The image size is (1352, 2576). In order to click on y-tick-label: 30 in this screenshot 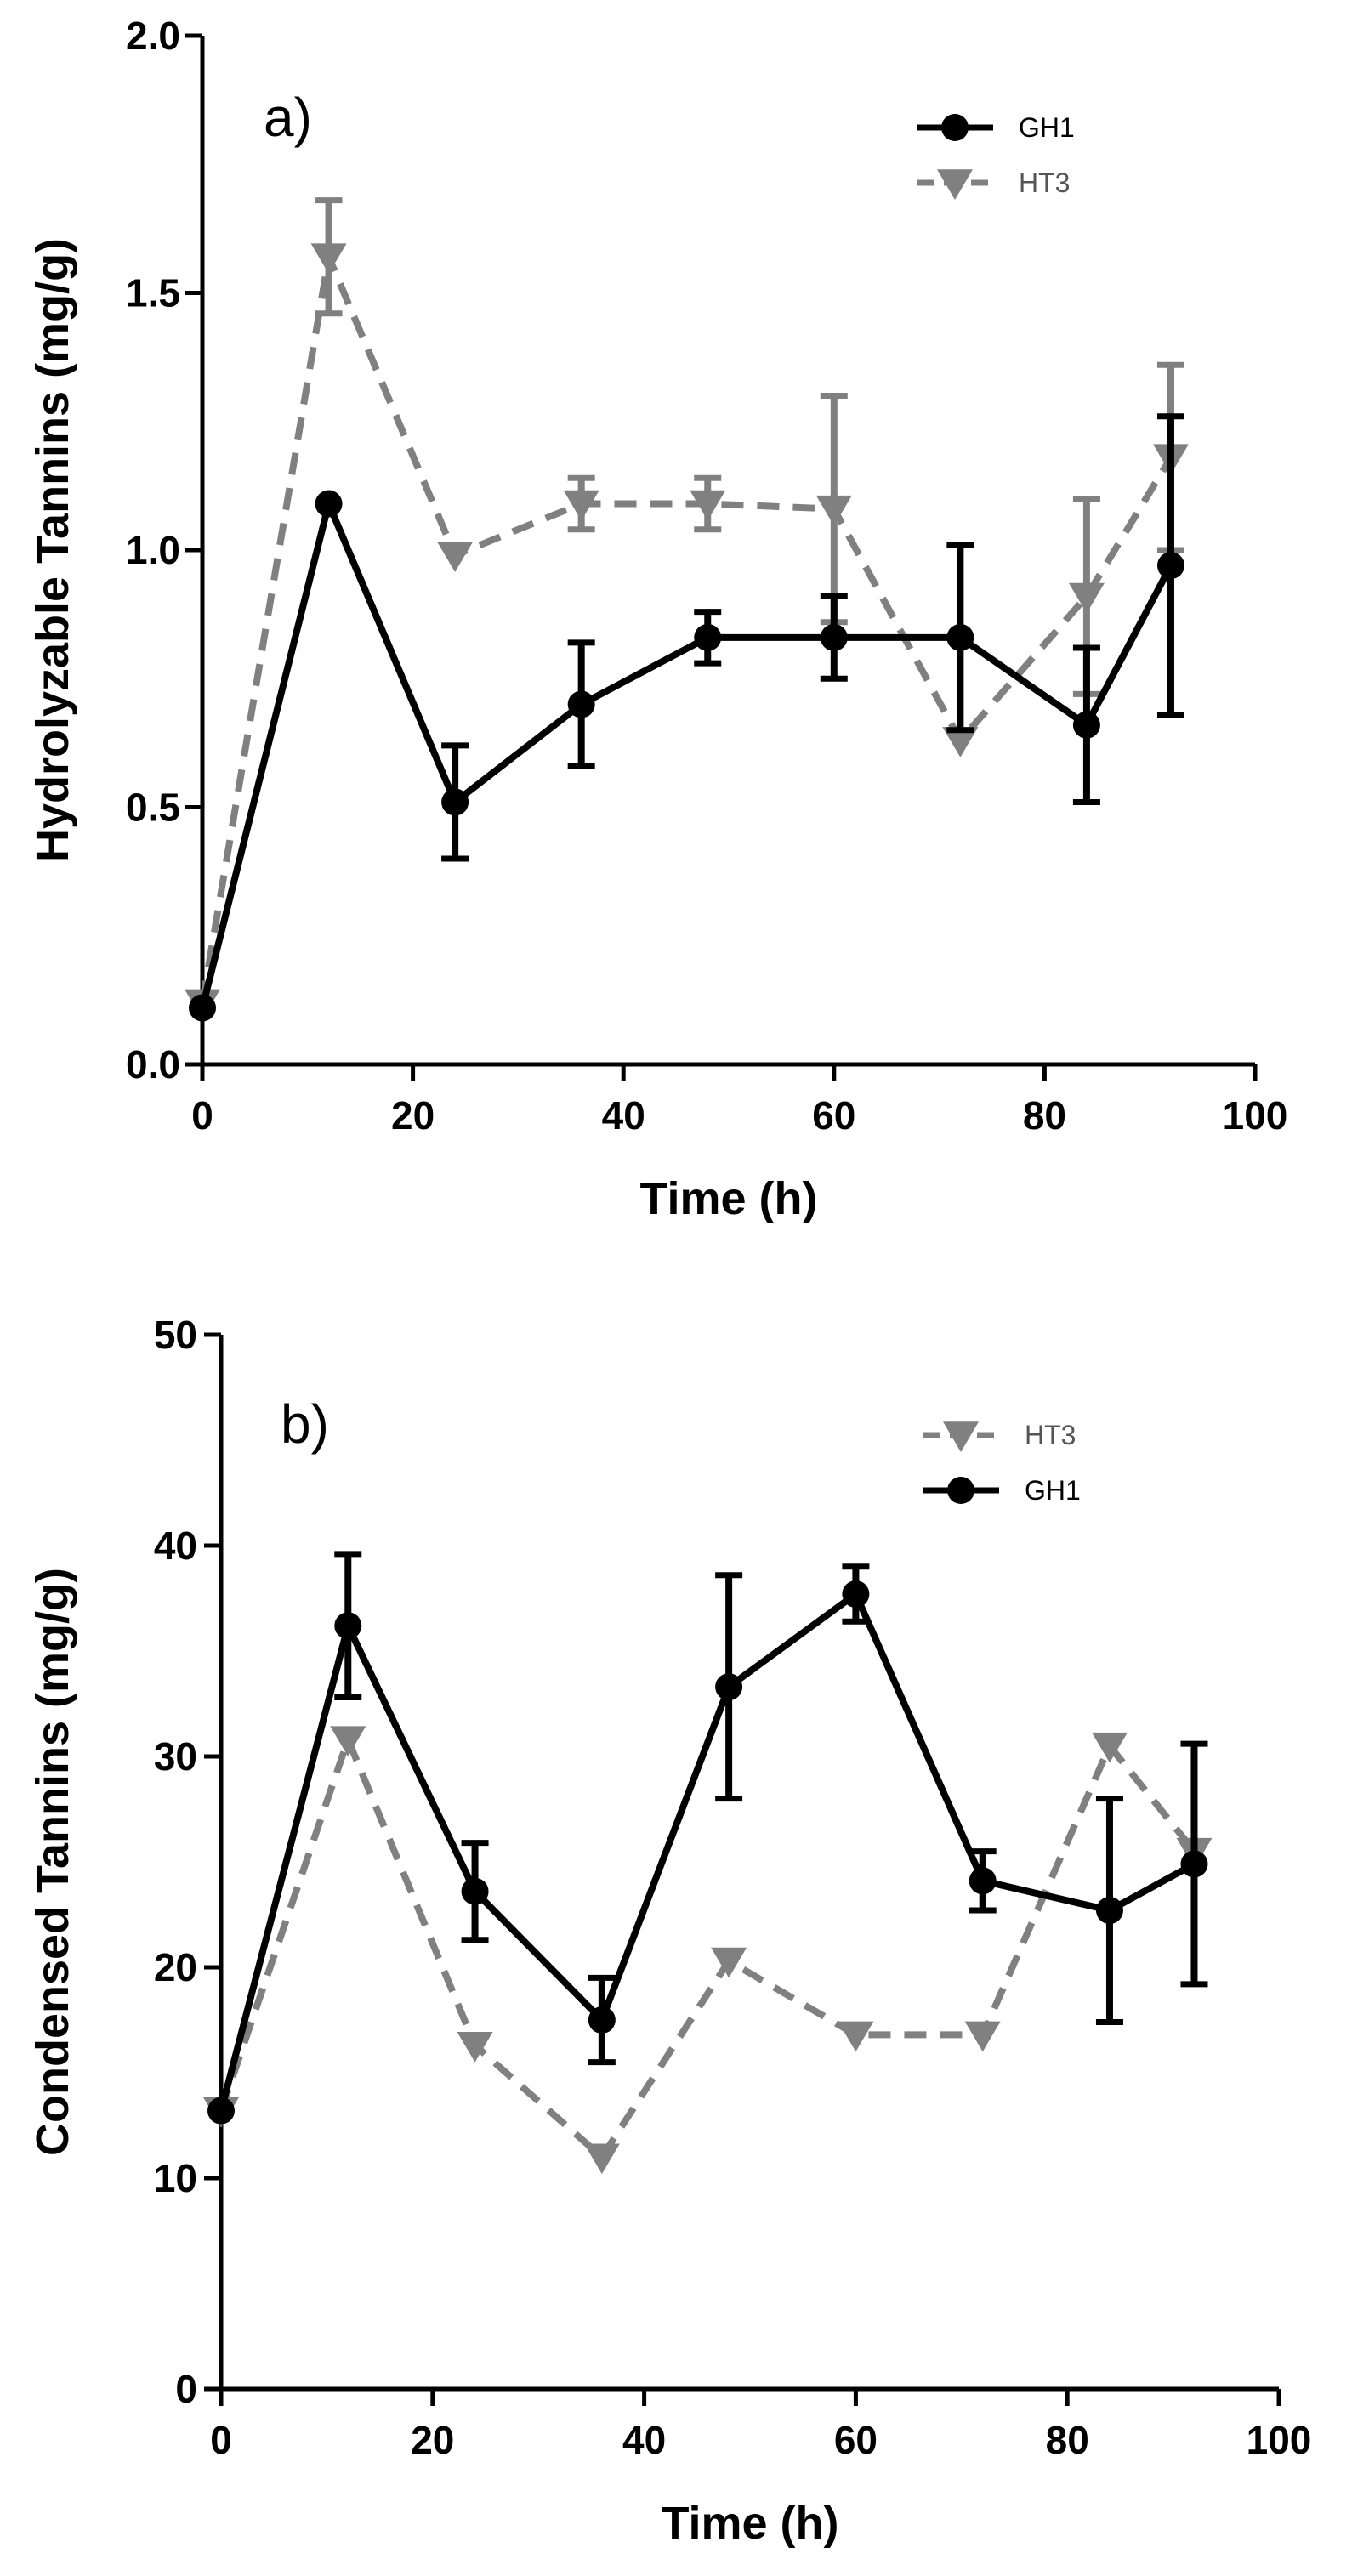, I will do `click(175, 1757)`.